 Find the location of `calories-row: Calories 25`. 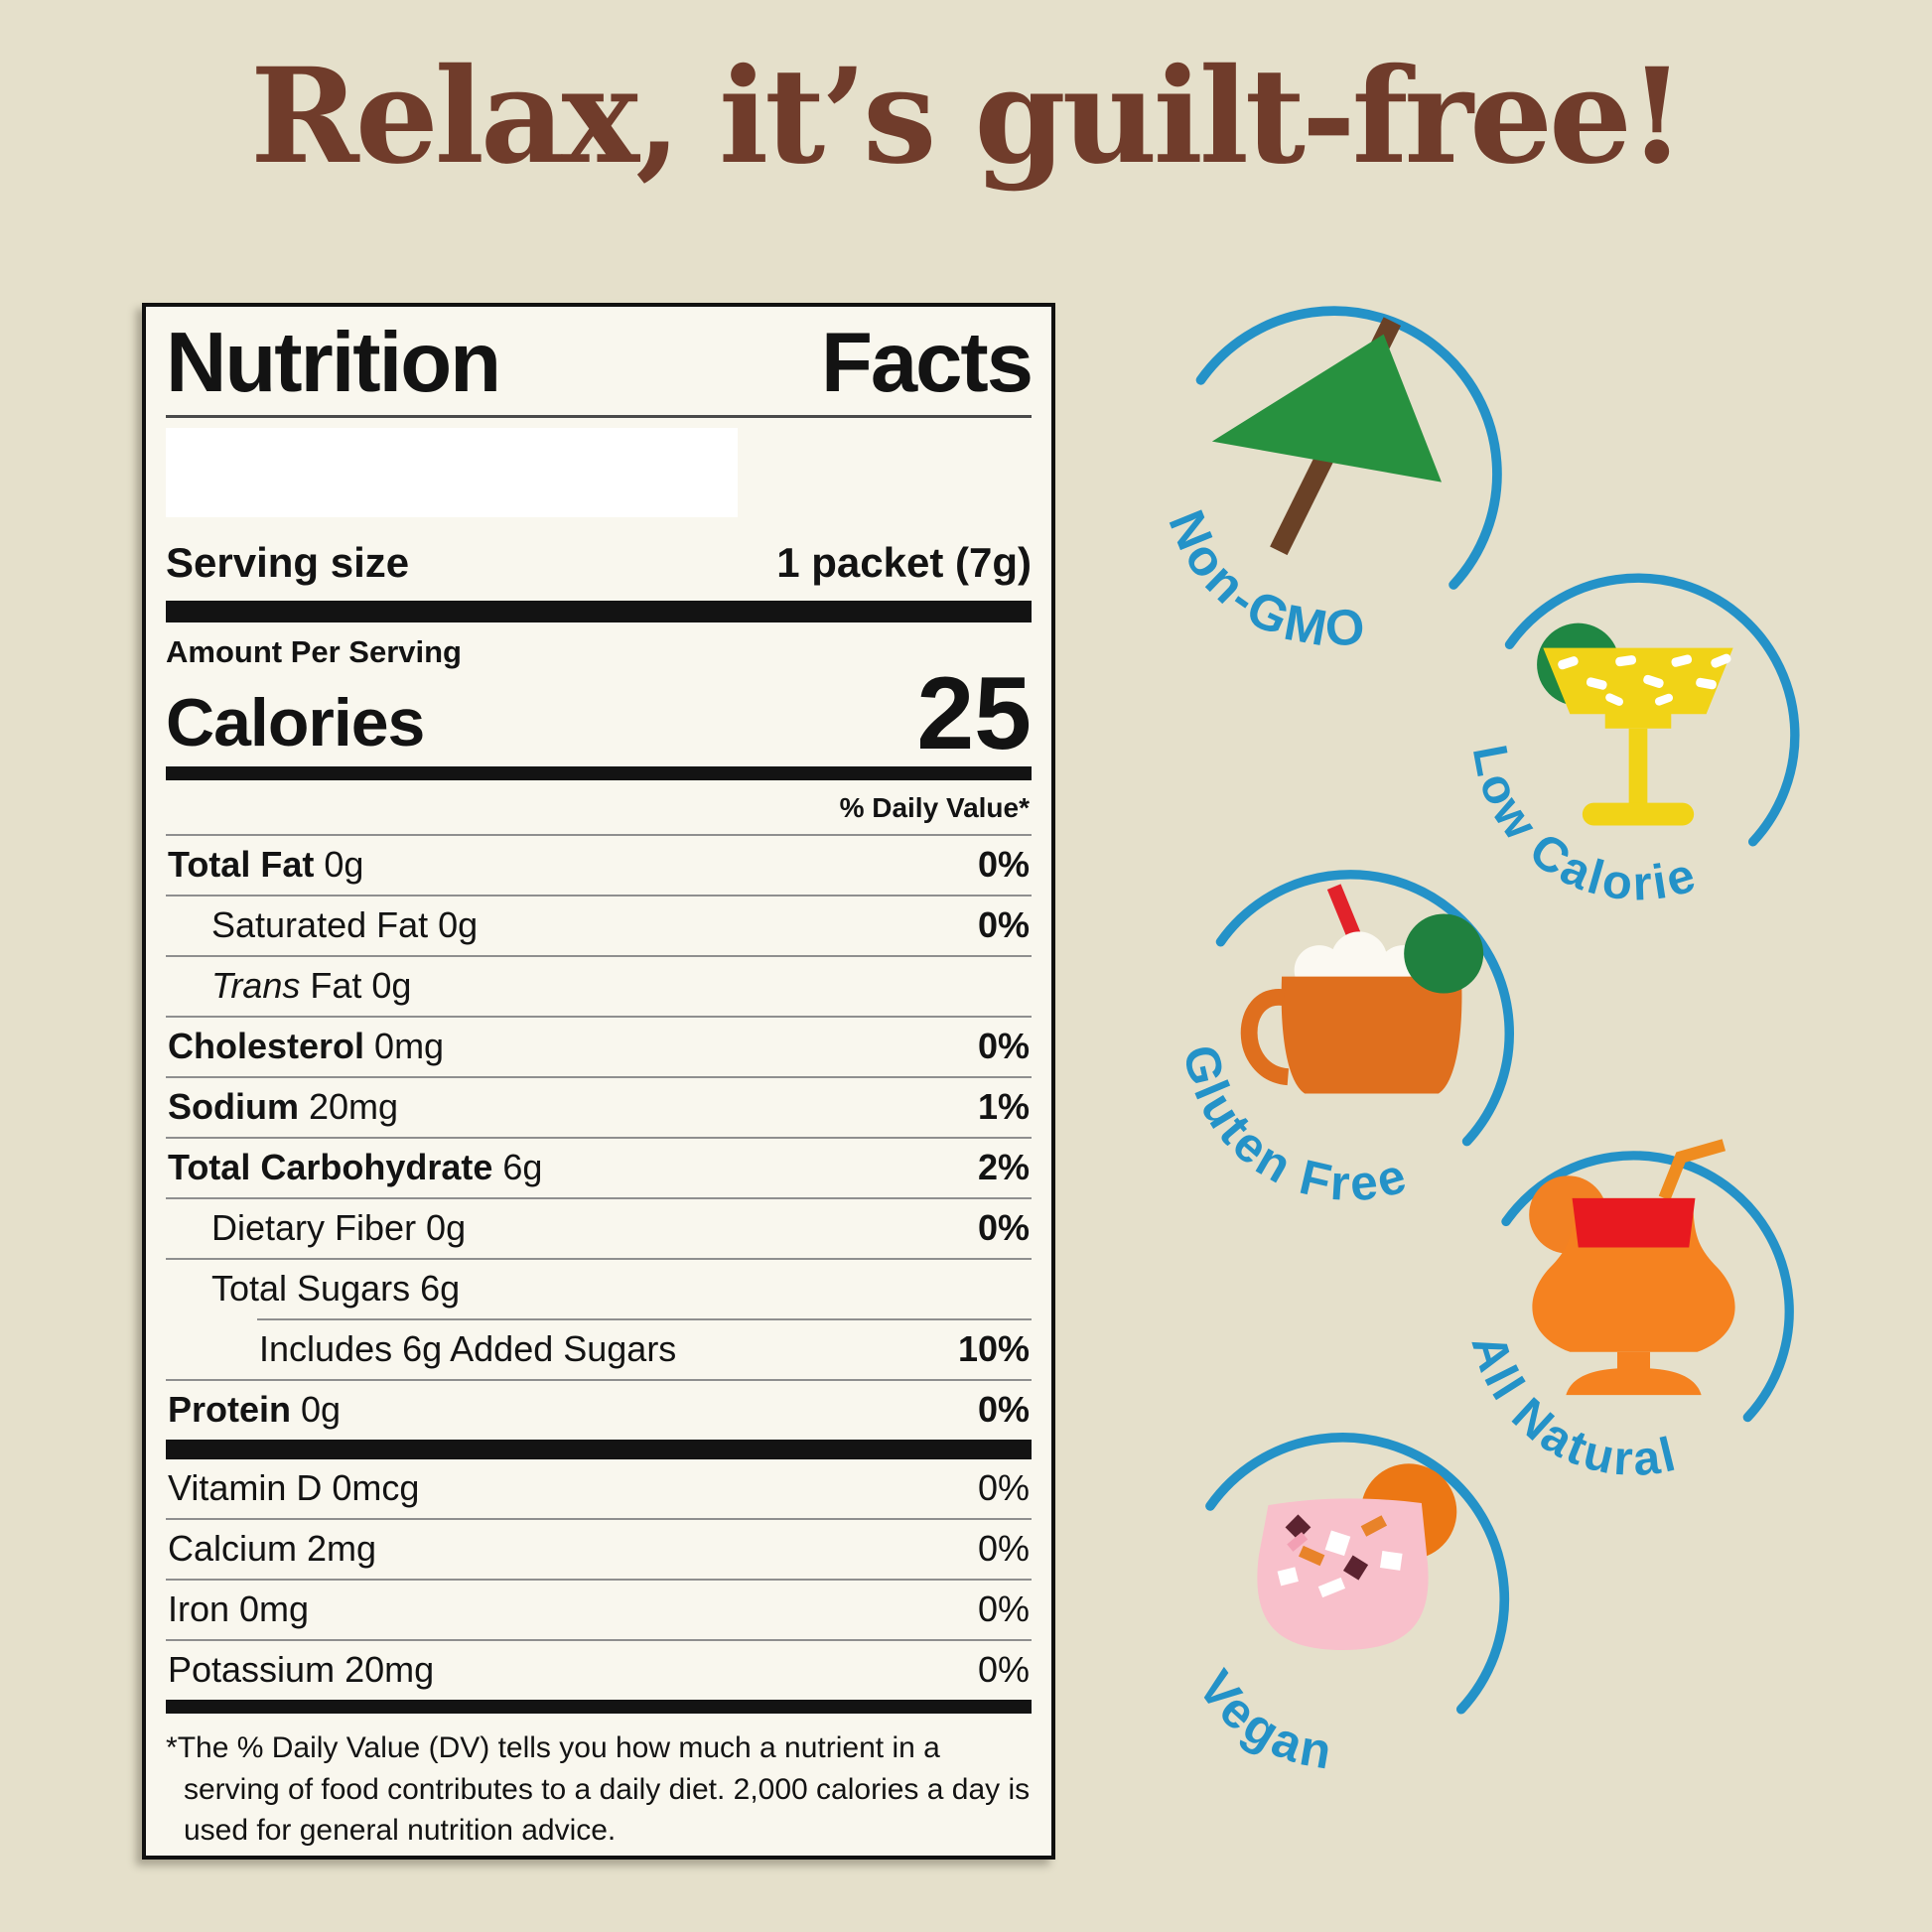

calories-row: Calories 25 is located at coordinates (599, 714).